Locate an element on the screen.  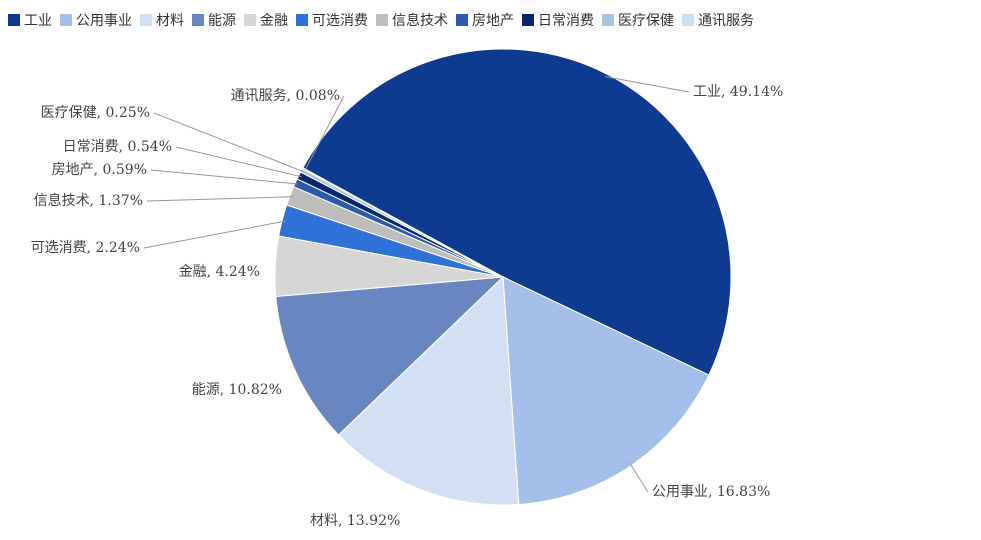
legend-label: 房地产 is located at coordinates (493, 21).